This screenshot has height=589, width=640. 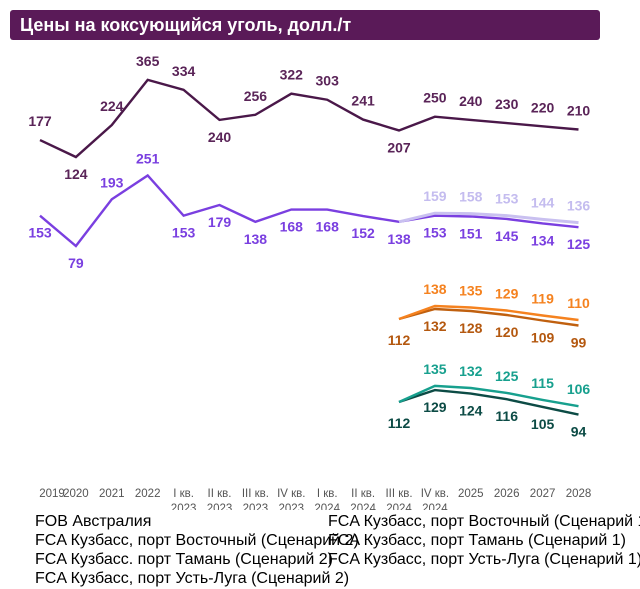 I want to click on legend-item: FCA Кузбасс. порт Тамань (Сценарий 2), so click(x=184, y=560).